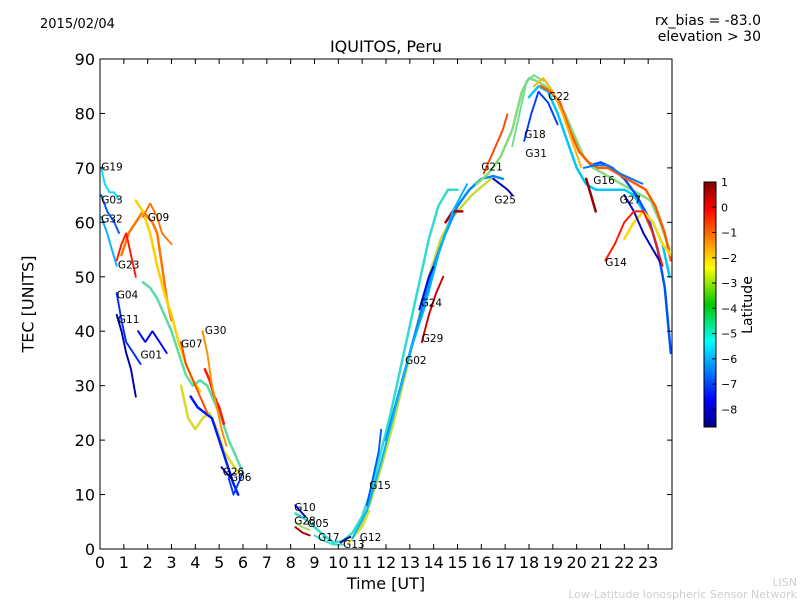  I want to click on track-g16, so click(613, 175).